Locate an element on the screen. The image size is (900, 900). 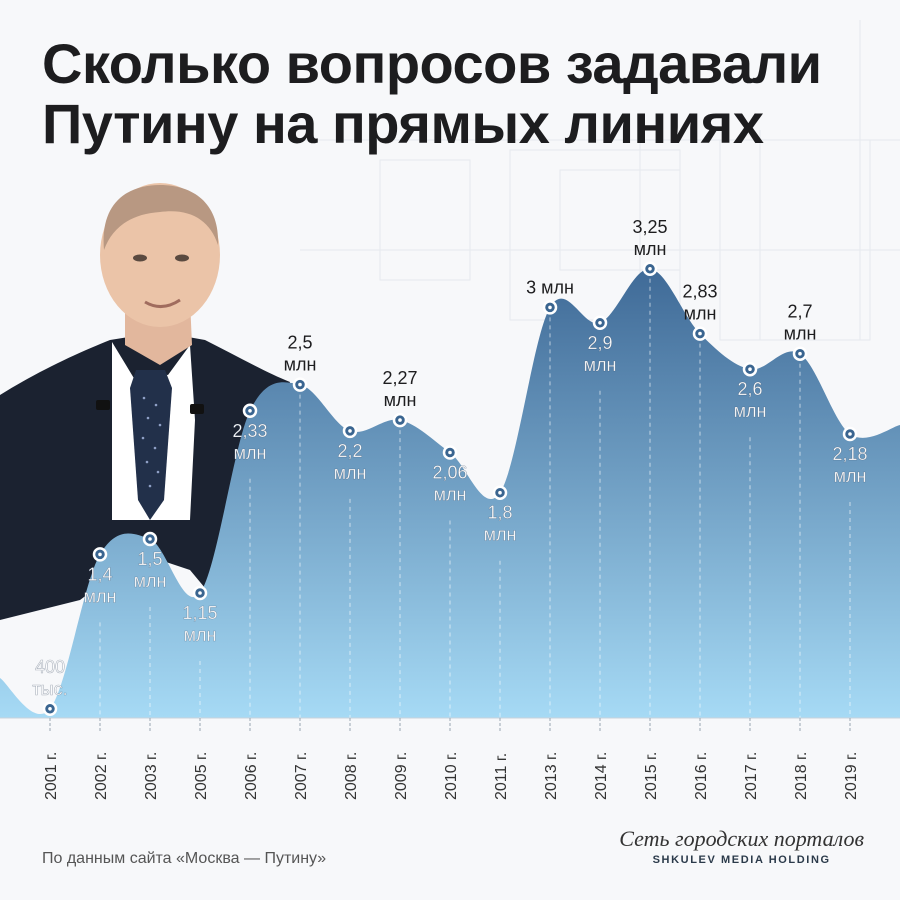
brand-subtitle: SHKULEV MEDIA HOLDING is located at coordinates (741, 860).